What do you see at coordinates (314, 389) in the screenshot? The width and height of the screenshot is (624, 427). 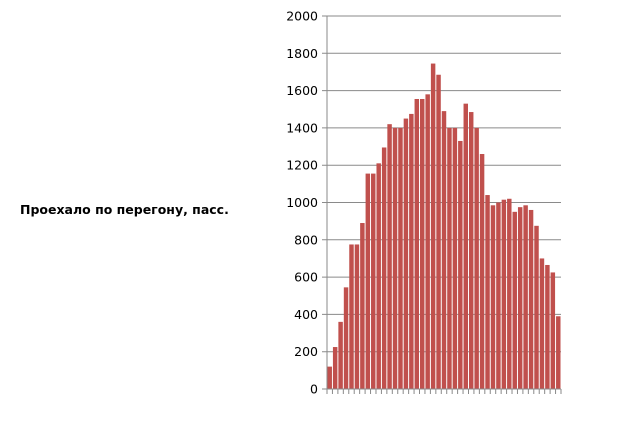 I see `y-tick-label: 0` at bounding box center [314, 389].